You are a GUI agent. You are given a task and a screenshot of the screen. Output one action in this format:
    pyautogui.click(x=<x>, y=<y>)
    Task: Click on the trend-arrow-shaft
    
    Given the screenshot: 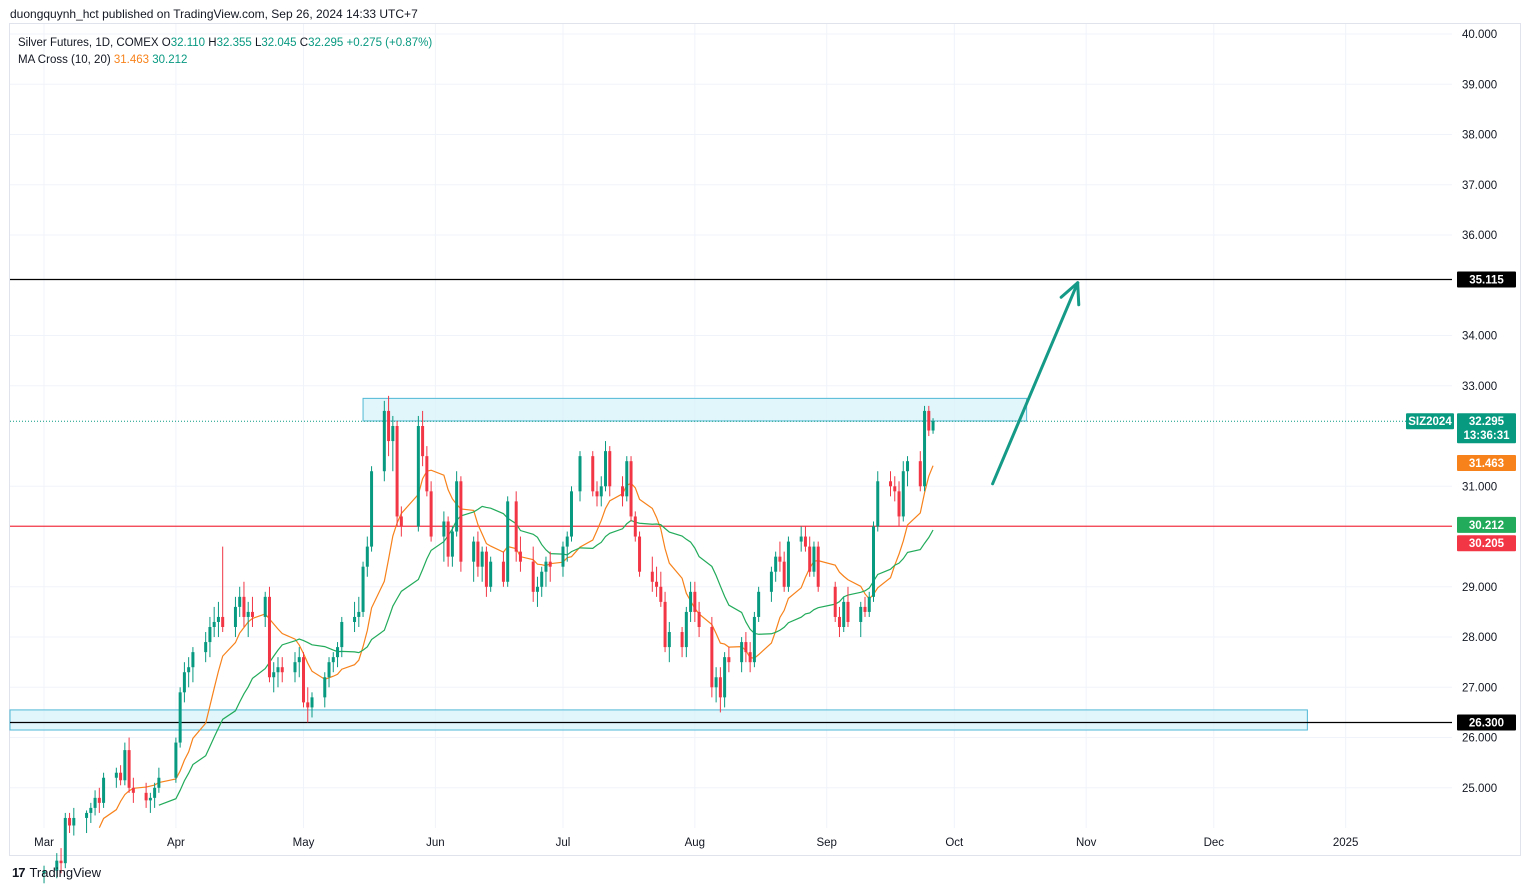 What is the action you would take?
    pyautogui.click(x=1035, y=383)
    